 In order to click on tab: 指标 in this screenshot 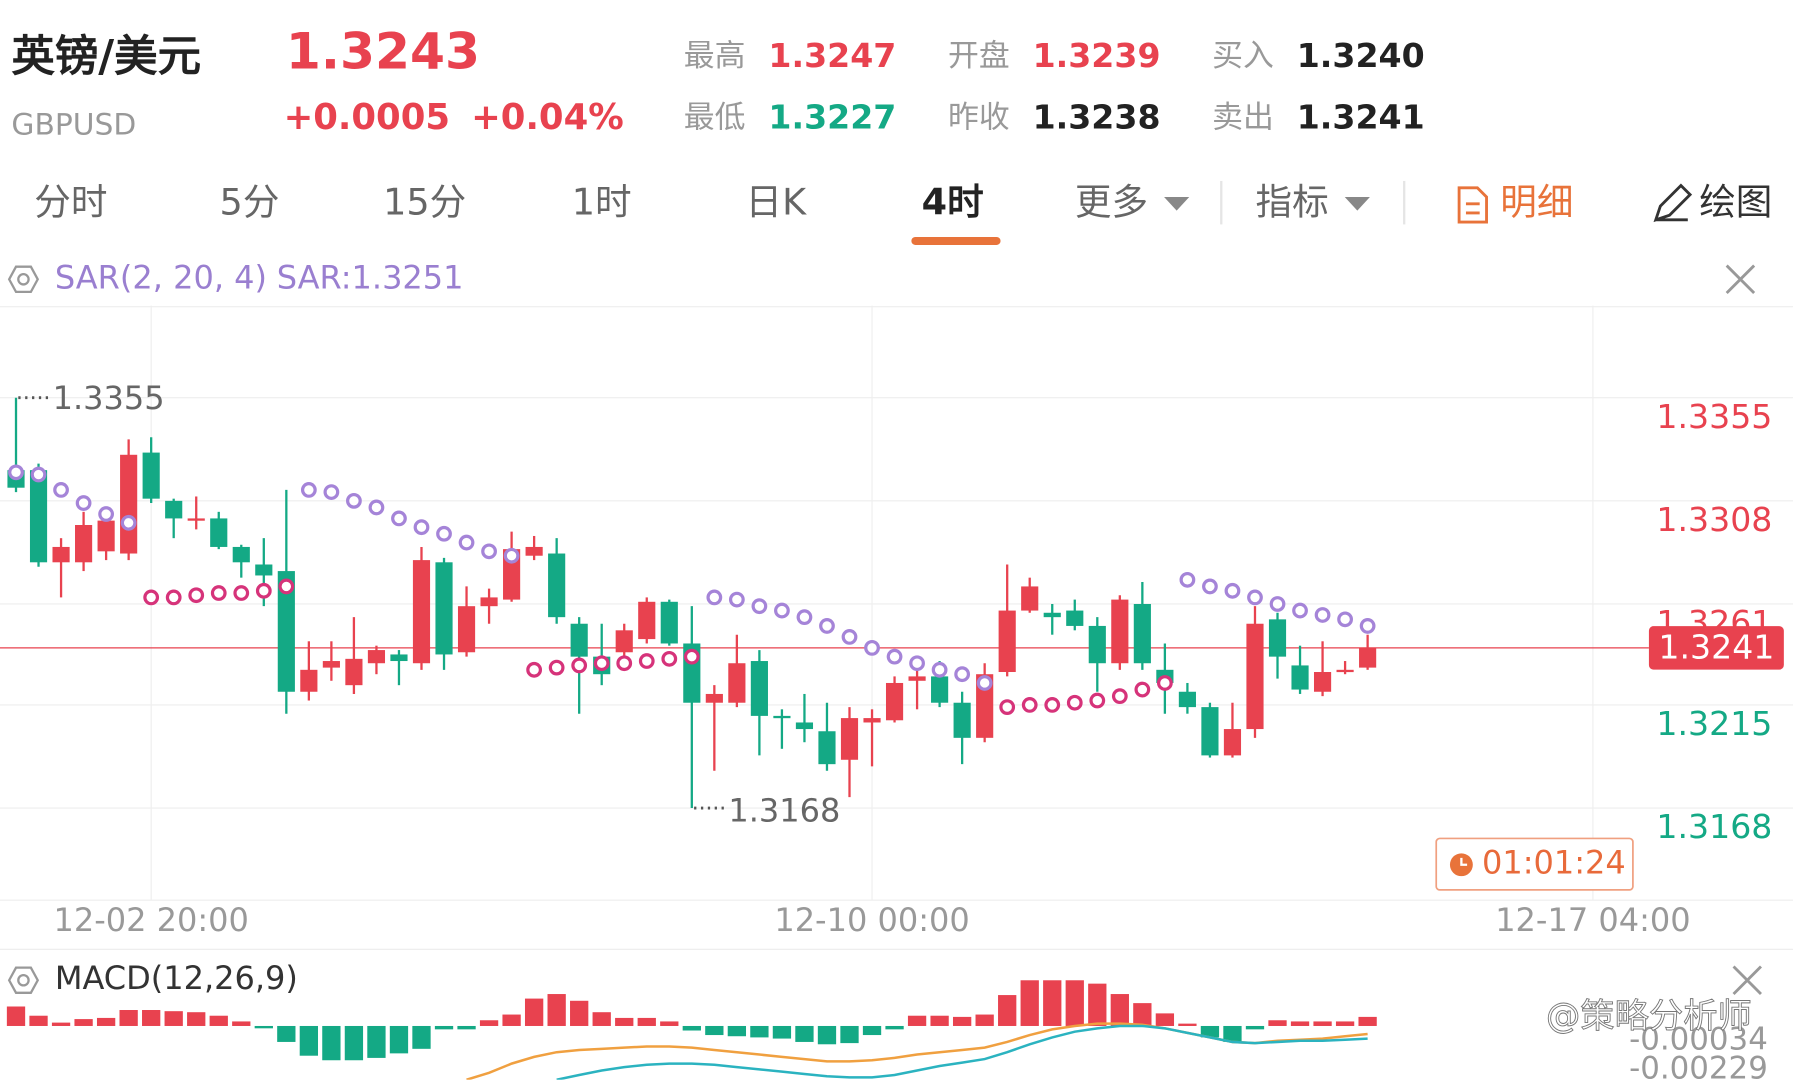, I will do `click(1292, 201)`.